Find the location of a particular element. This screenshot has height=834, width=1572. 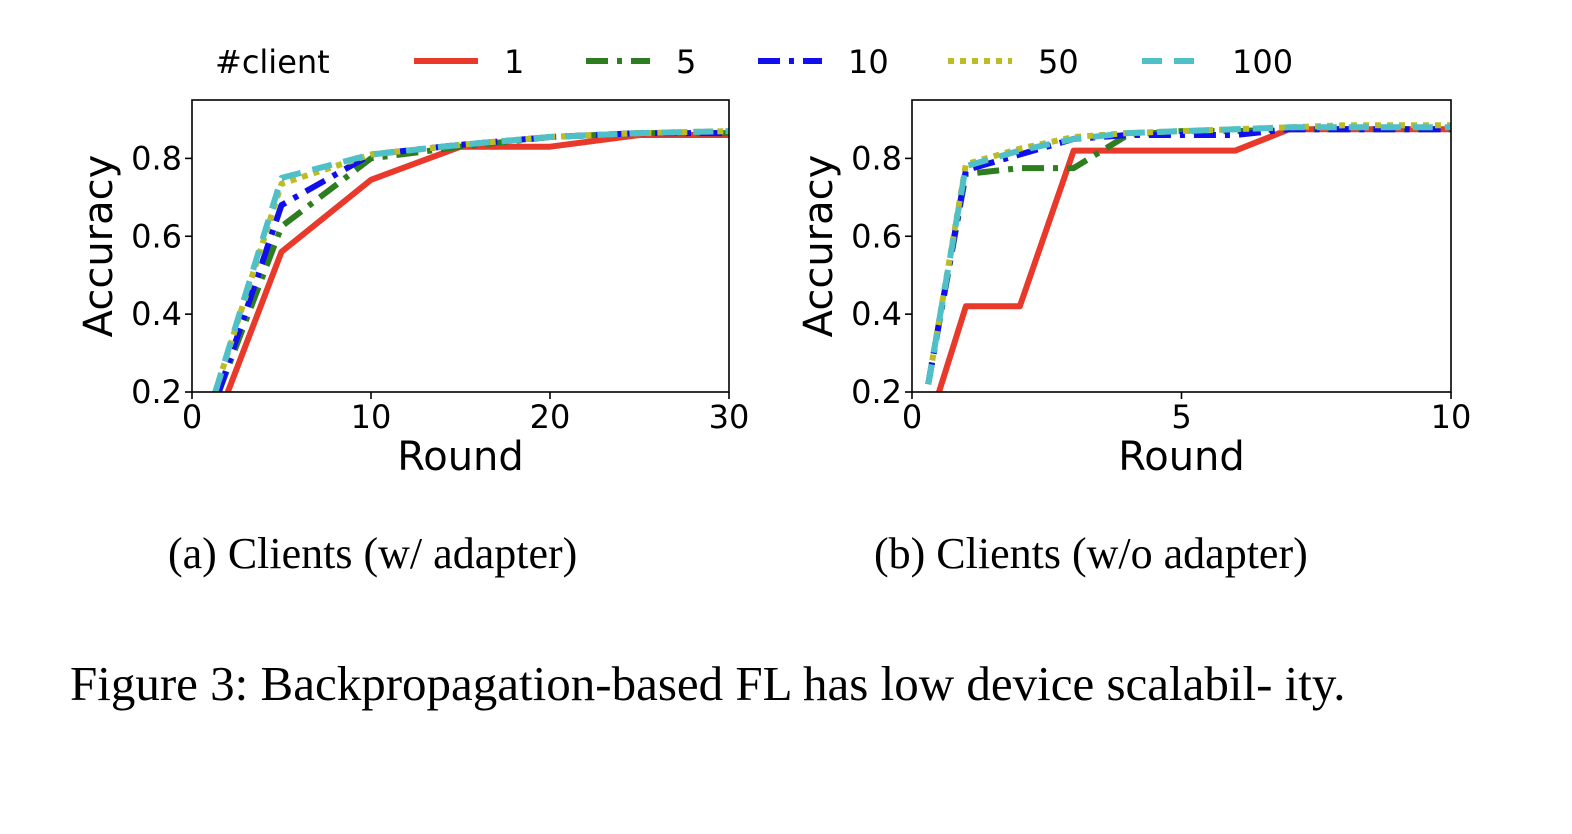

x-tick-label: 5 is located at coordinates (1181, 417).